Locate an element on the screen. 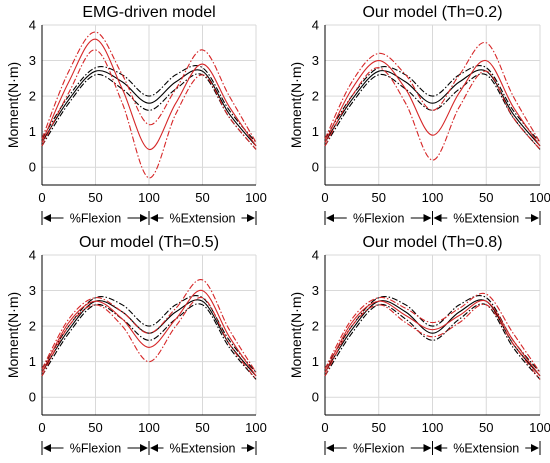 The image size is (550, 463). chart-title: EMG-driven model is located at coordinates (148, 12).